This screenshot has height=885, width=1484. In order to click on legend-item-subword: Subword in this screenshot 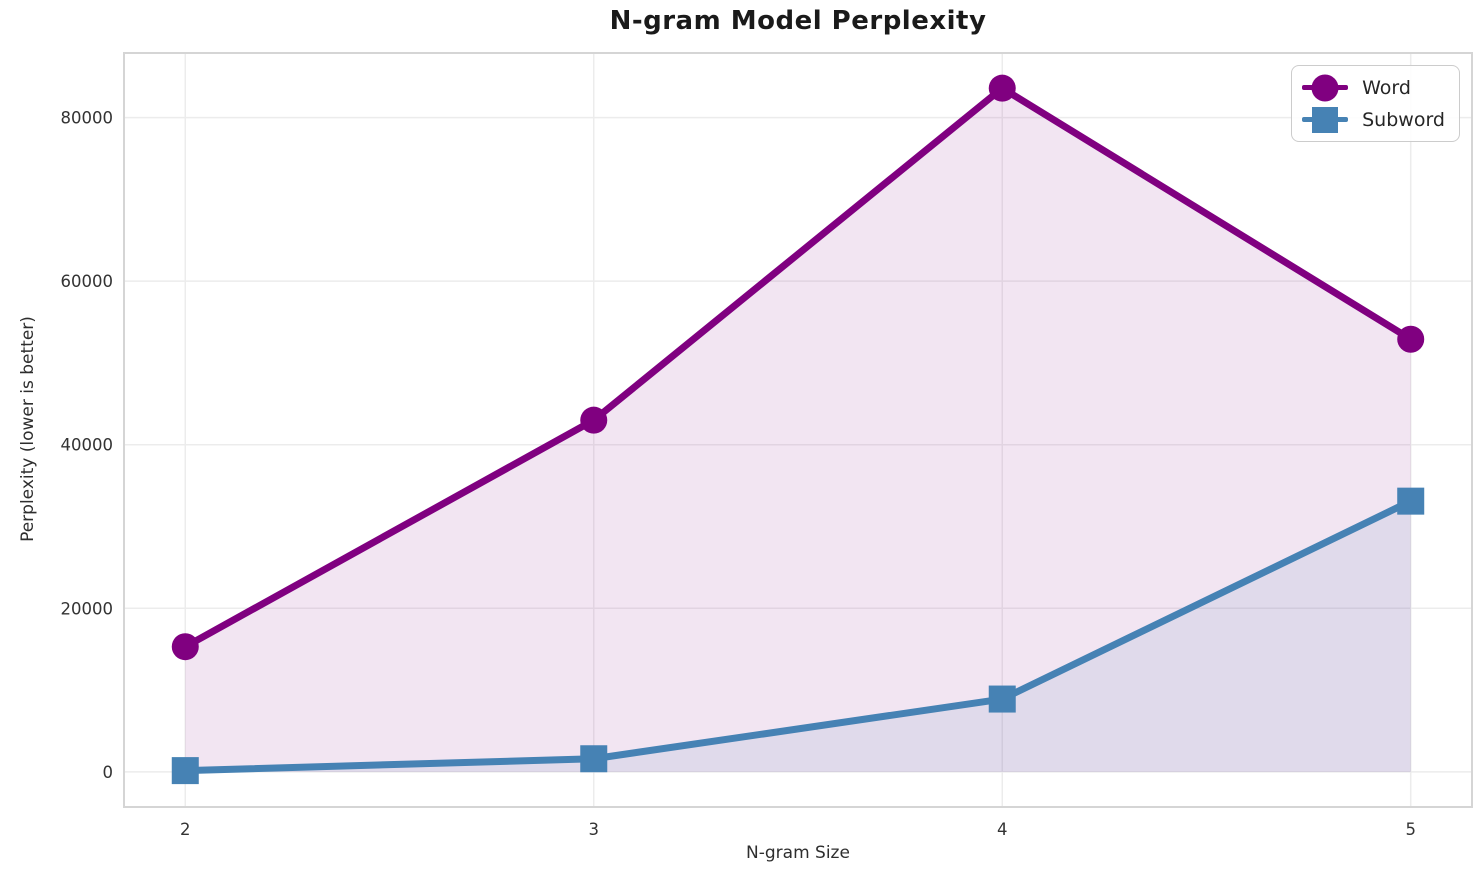, I will do `click(1373, 119)`.